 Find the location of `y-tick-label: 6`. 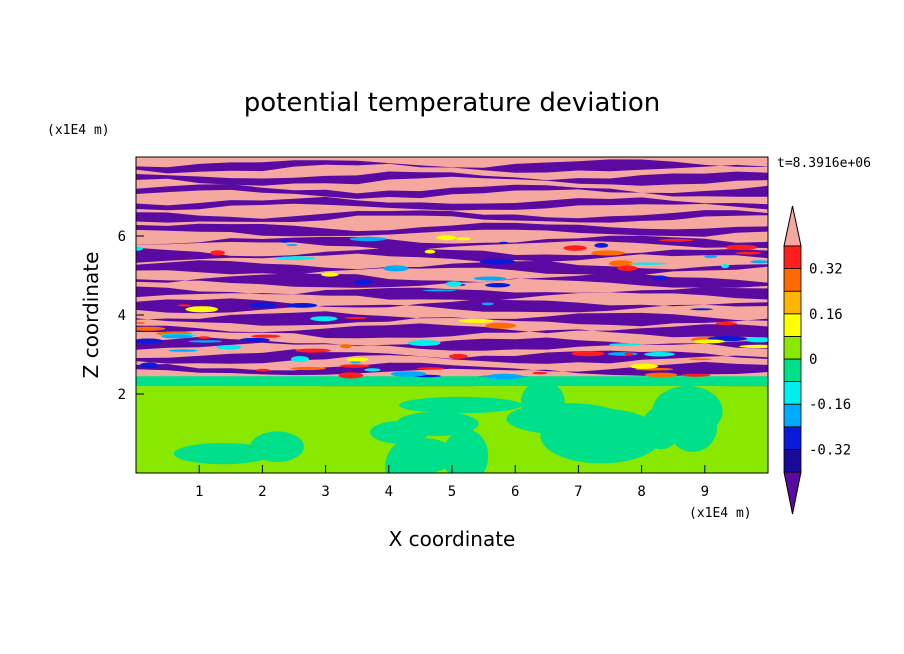

y-tick-label: 6 is located at coordinates (122, 237).